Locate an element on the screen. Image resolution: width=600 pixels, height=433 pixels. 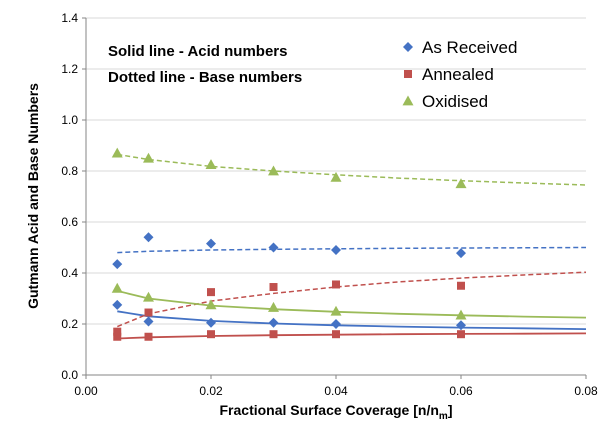
x-tick-label: 0.04 is located at coordinates (336, 391).